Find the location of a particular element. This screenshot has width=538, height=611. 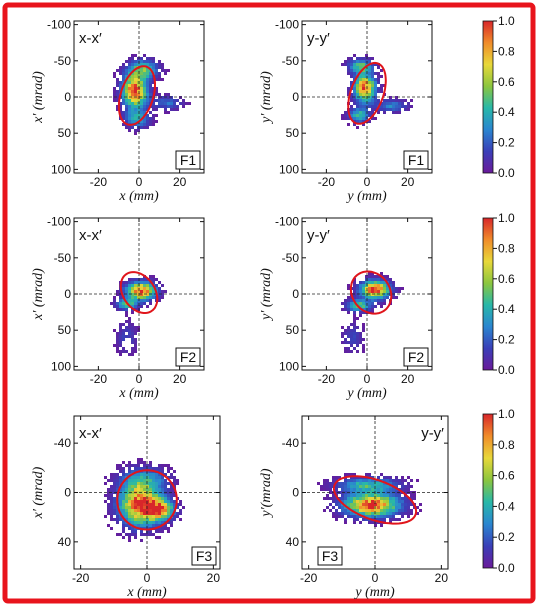

x-tick-label: 20 is located at coordinates (408, 182).